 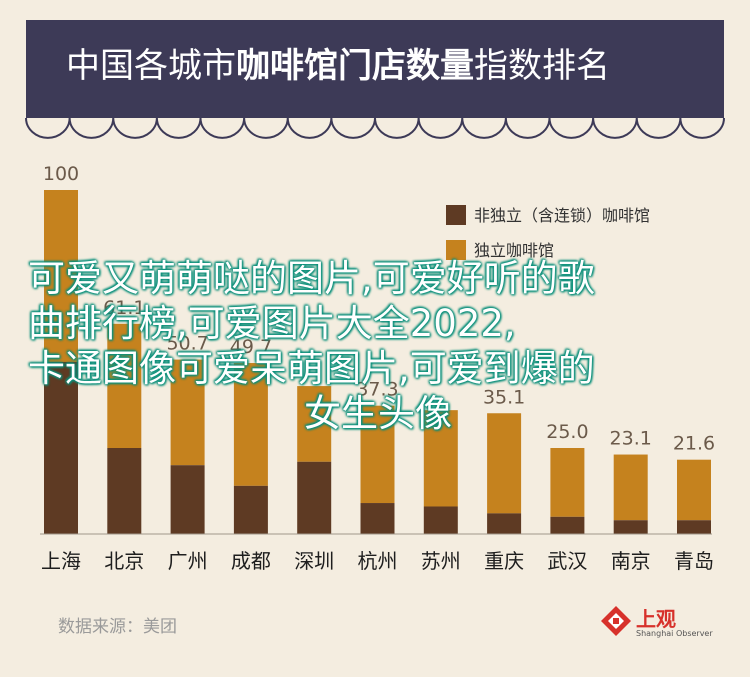 What do you see at coordinates (117, 627) in the screenshot?
I see `data-source: 数据来源：美团` at bounding box center [117, 627].